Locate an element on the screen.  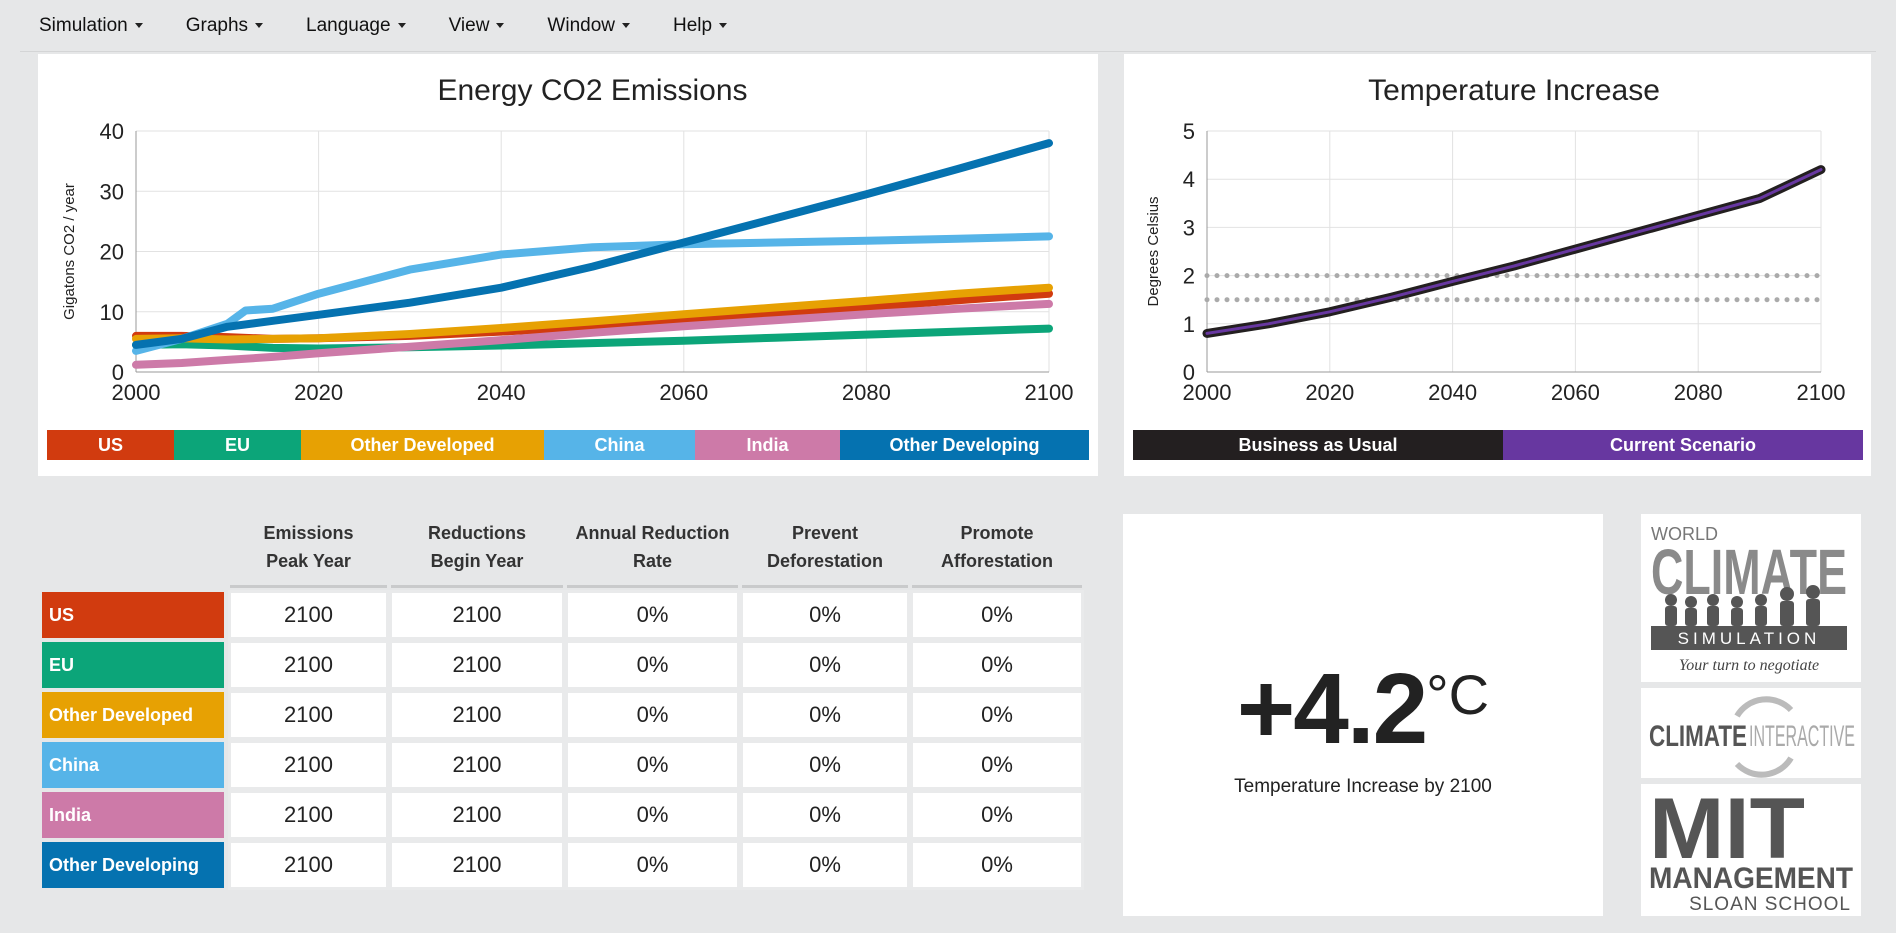
series-line-eu is located at coordinates (592, 338).